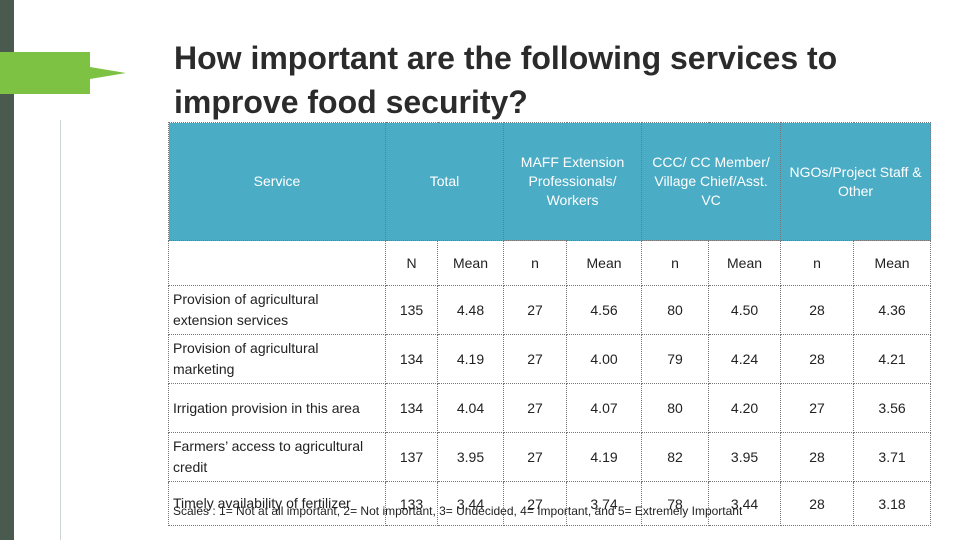 The image size is (960, 540). What do you see at coordinates (675, 503) in the screenshot?
I see `table-cell: 78` at bounding box center [675, 503].